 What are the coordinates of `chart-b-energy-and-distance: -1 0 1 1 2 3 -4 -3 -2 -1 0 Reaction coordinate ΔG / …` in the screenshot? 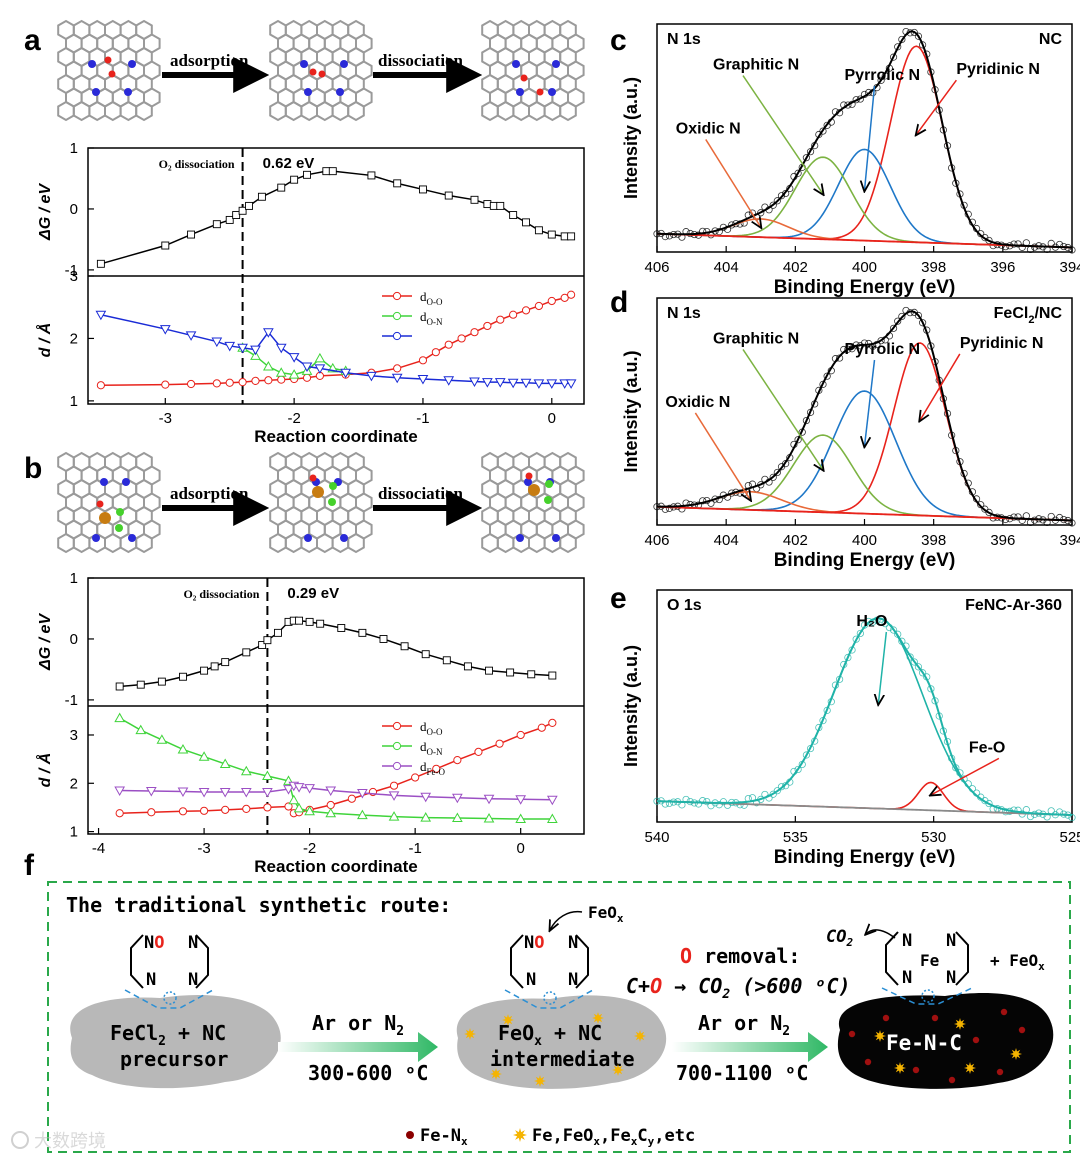 It's located at (310, 723).